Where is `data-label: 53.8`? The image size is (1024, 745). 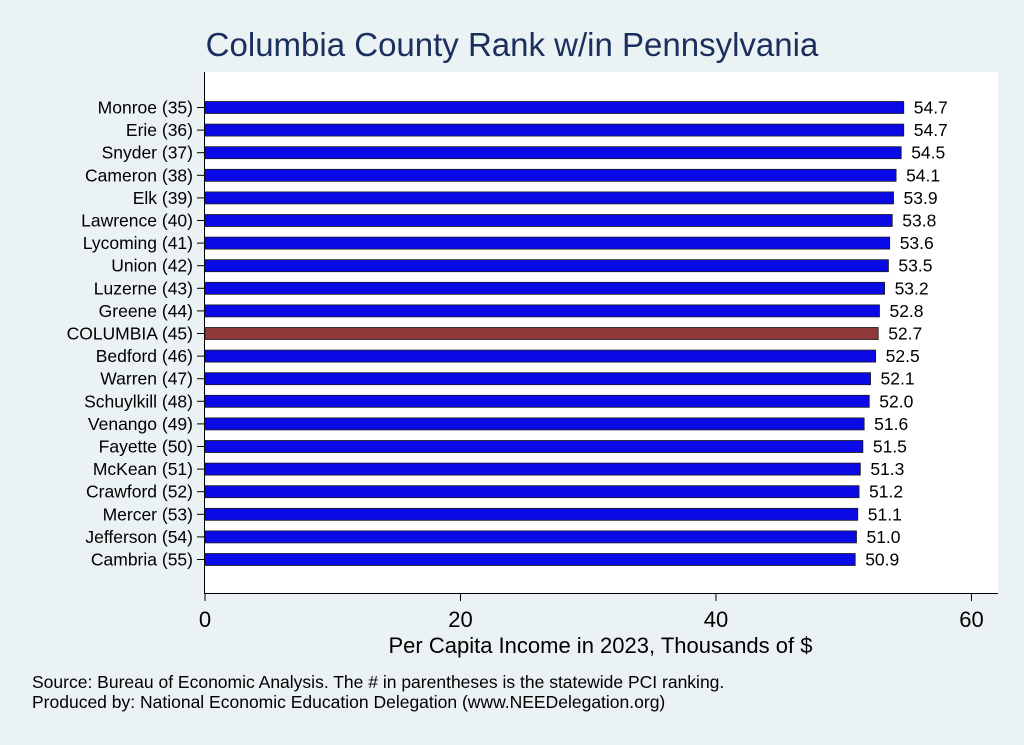 data-label: 53.8 is located at coordinates (919, 221).